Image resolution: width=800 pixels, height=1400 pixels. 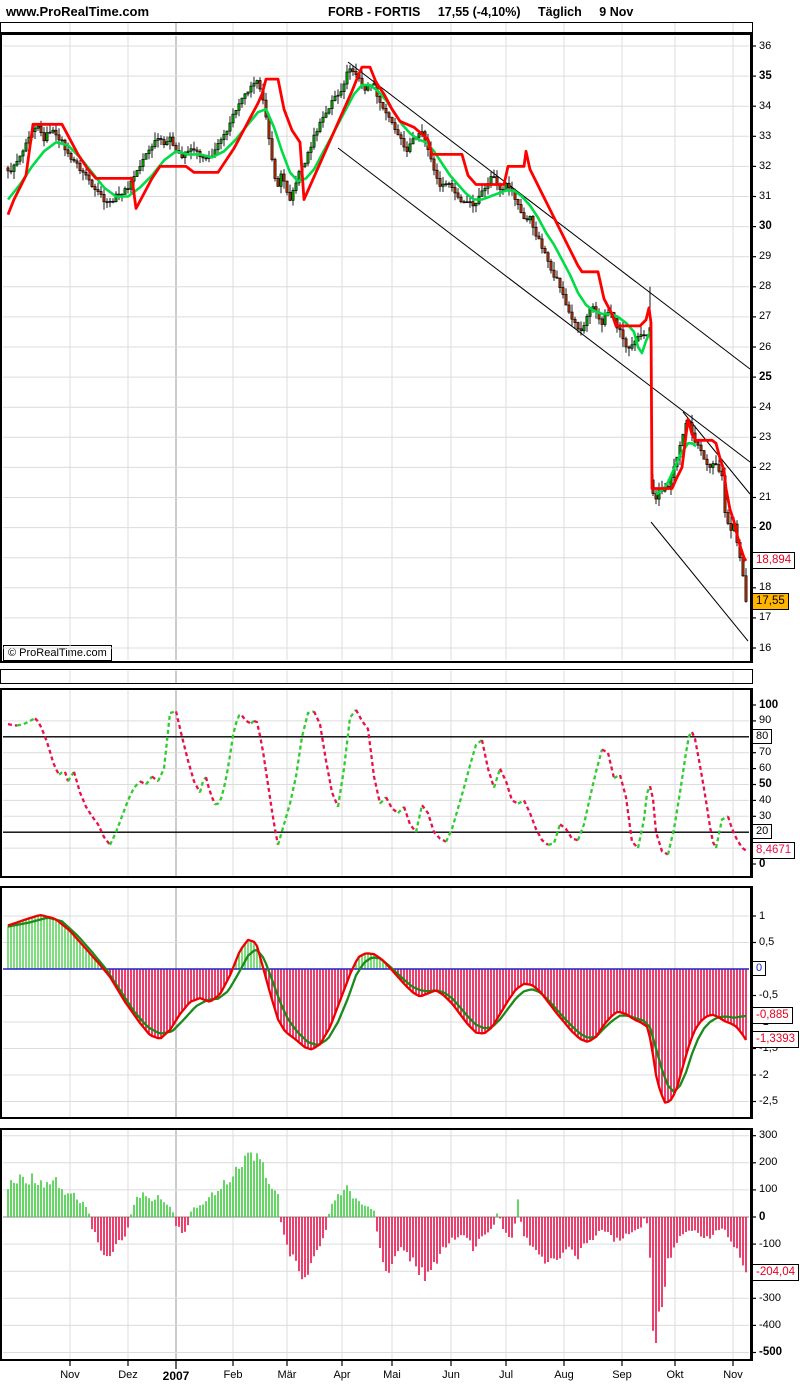 I want to click on axis-tick-label: -2, so click(x=764, y=1074).